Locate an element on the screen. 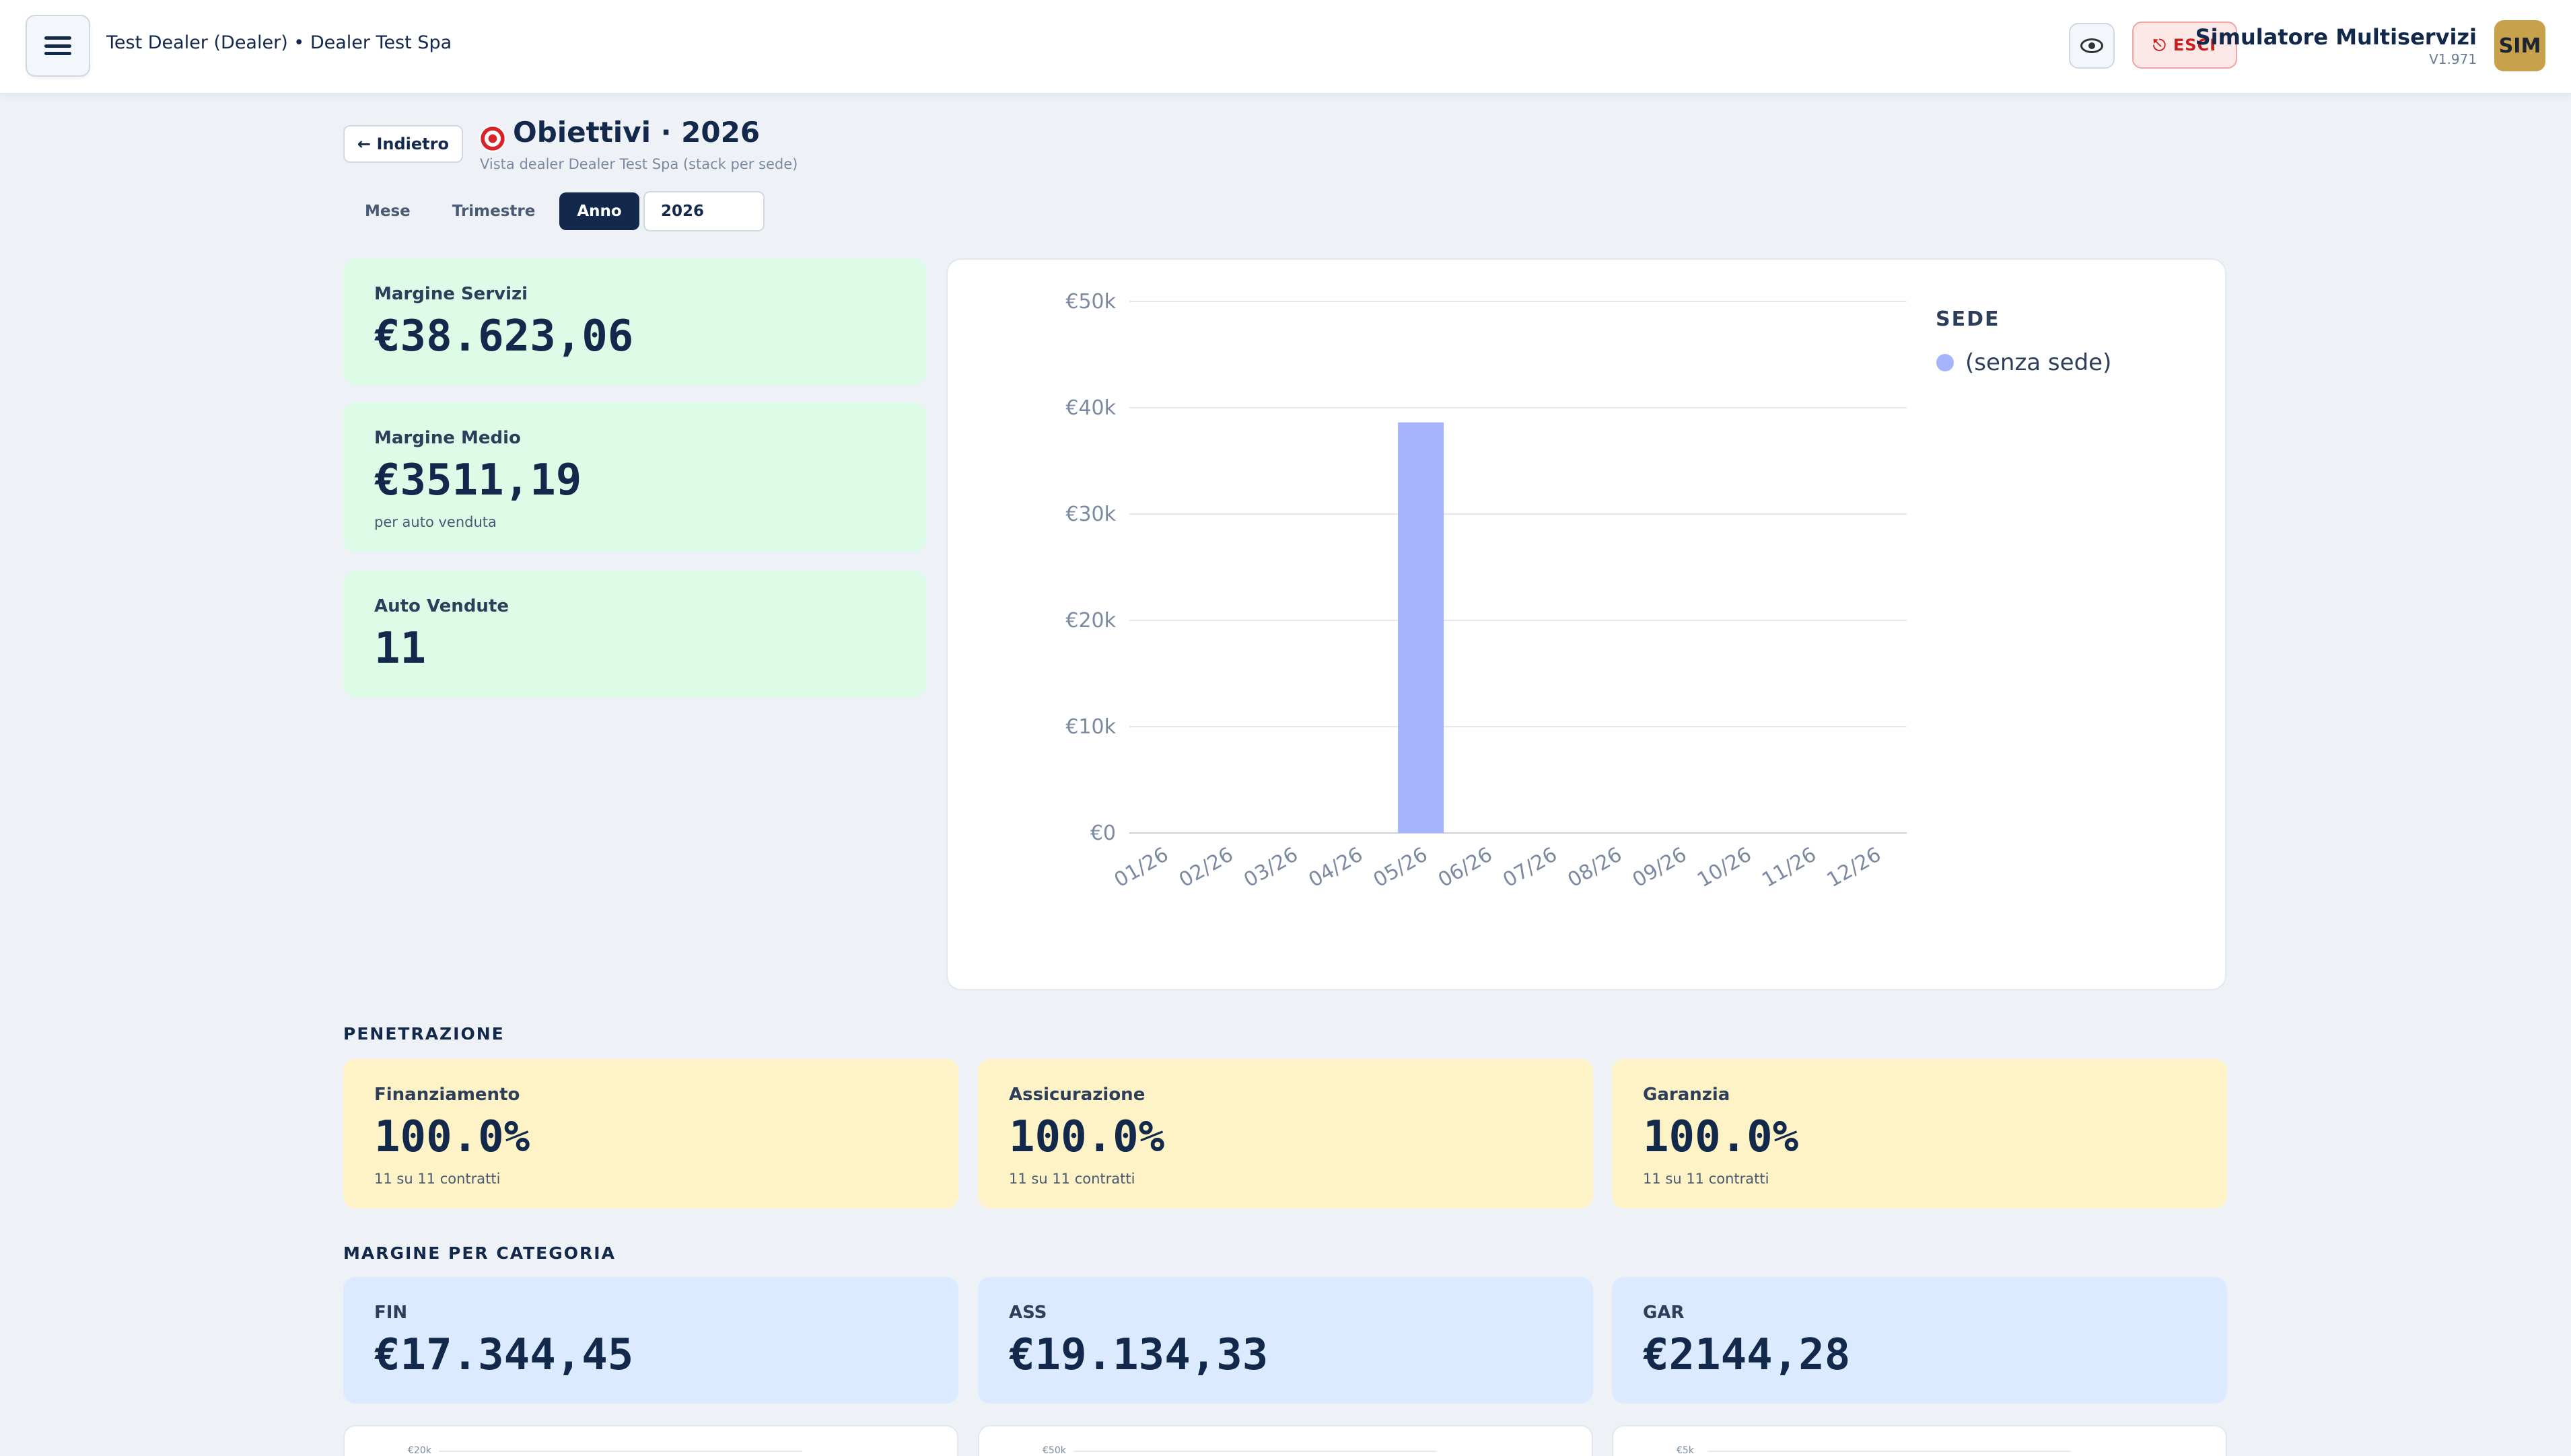 The height and width of the screenshot is (1456, 2571). card-label: FIN is located at coordinates (391, 1313).